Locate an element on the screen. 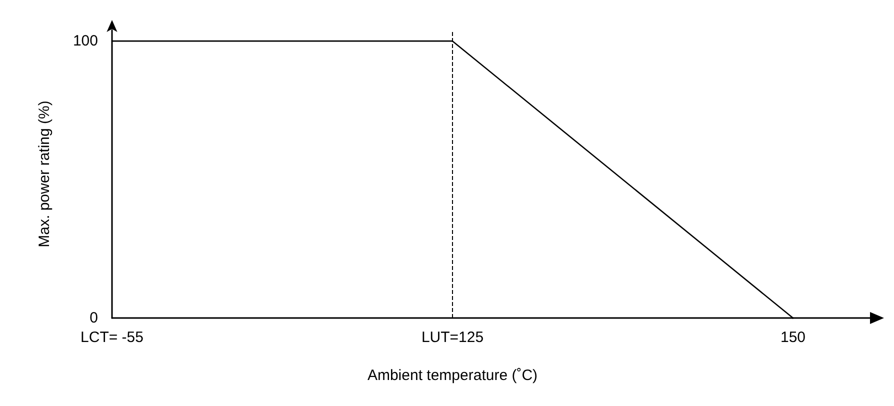 This screenshot has width=894, height=406. x-tick-label: 150 is located at coordinates (793, 337).